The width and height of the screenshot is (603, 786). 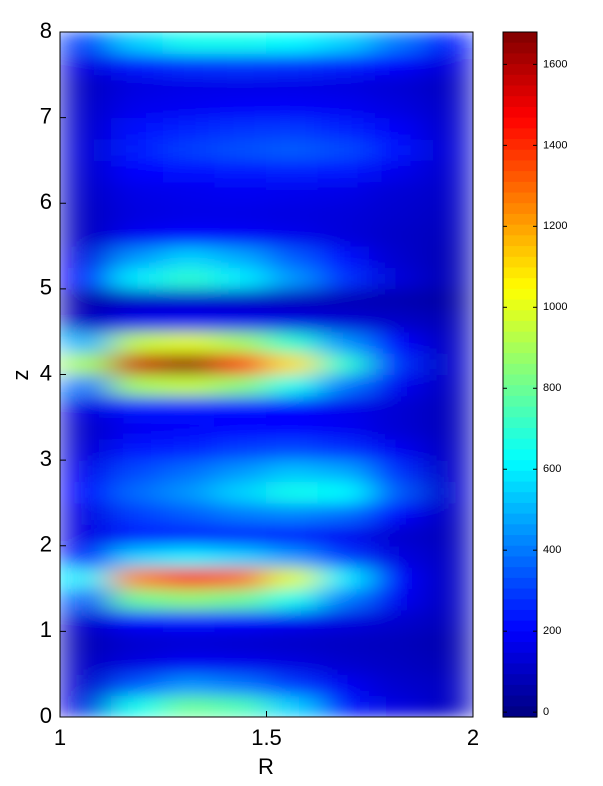 What do you see at coordinates (552, 631) in the screenshot?
I see `colorbar-tick-label: 200` at bounding box center [552, 631].